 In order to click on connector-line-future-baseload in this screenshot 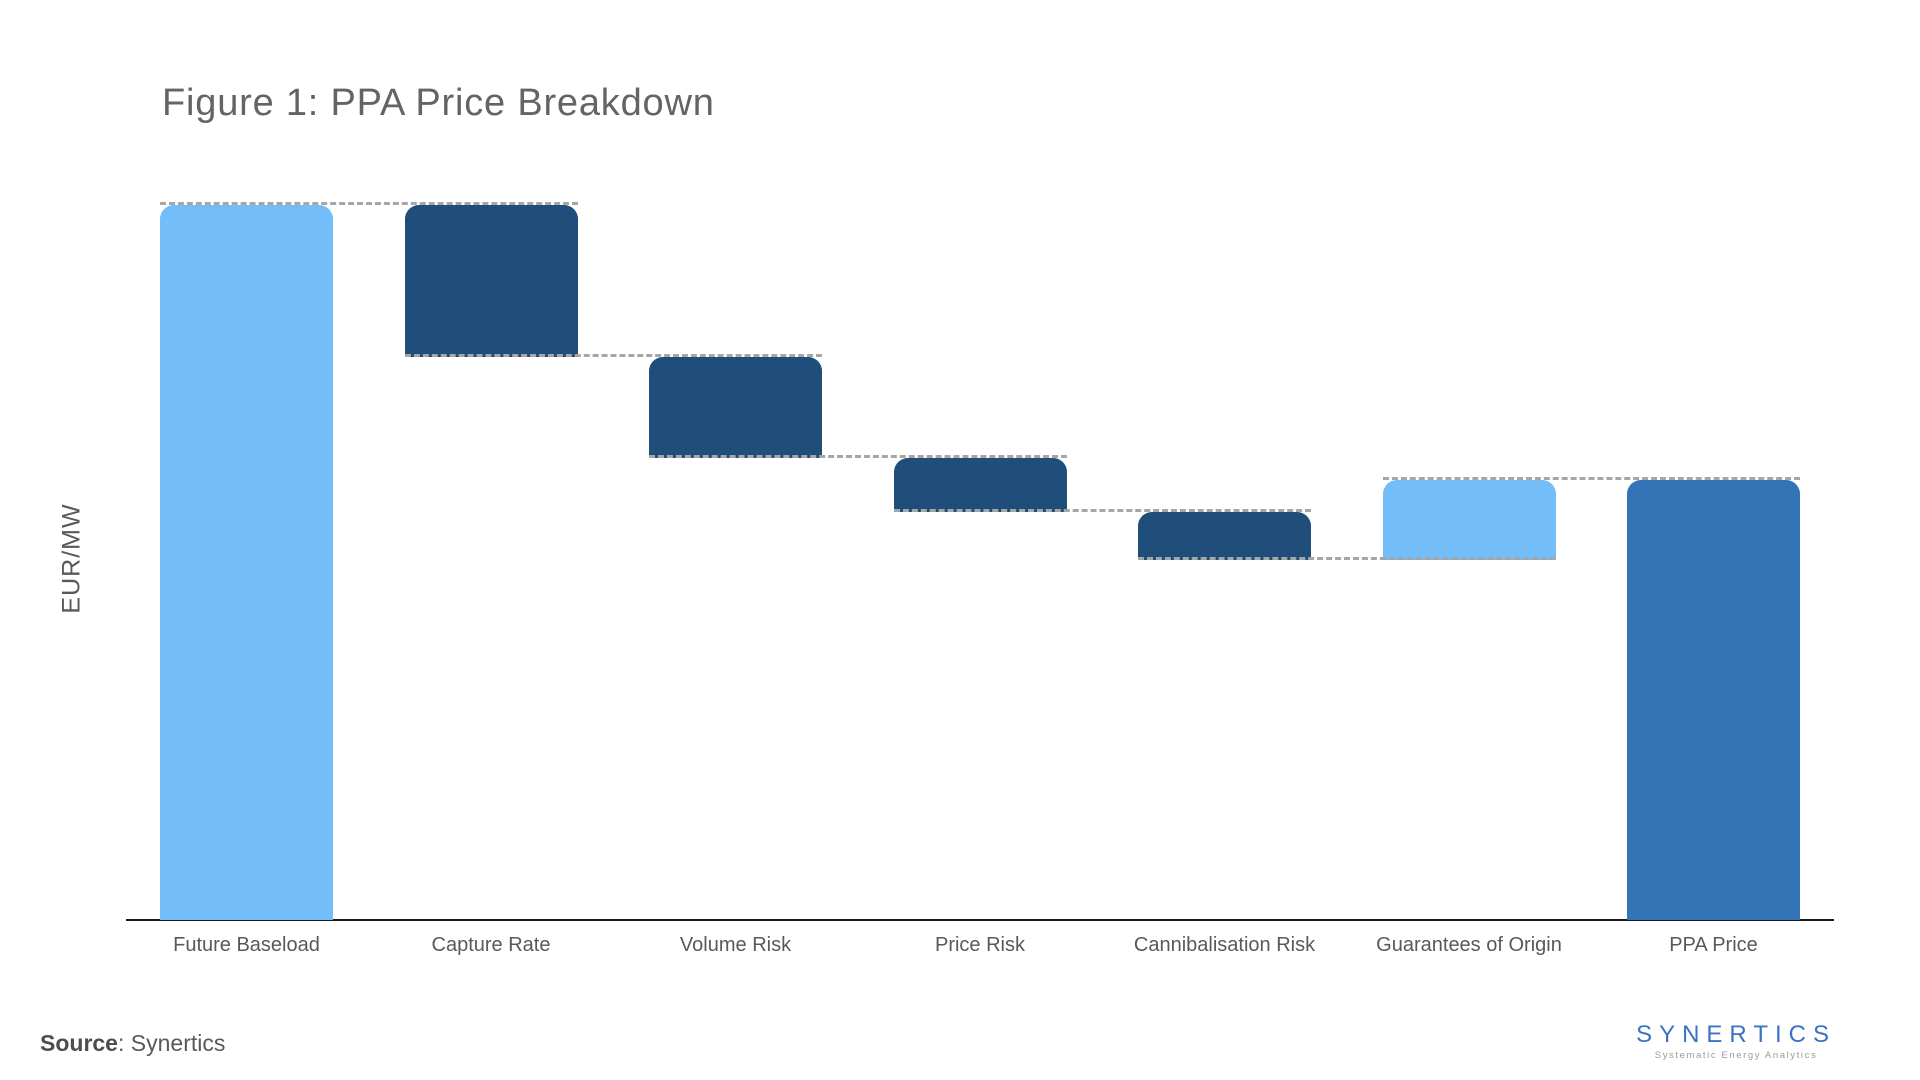, I will do `click(369, 203)`.